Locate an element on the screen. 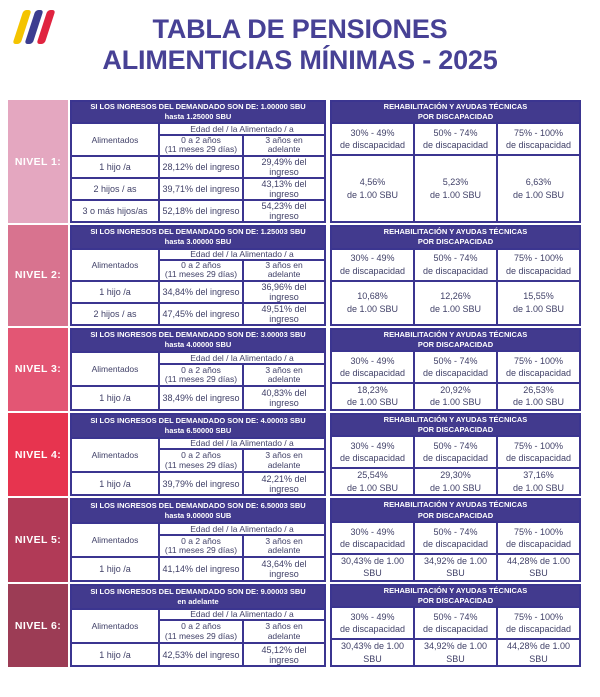  pension-value-0-2: 34,84% del ingreso is located at coordinates (201, 291).